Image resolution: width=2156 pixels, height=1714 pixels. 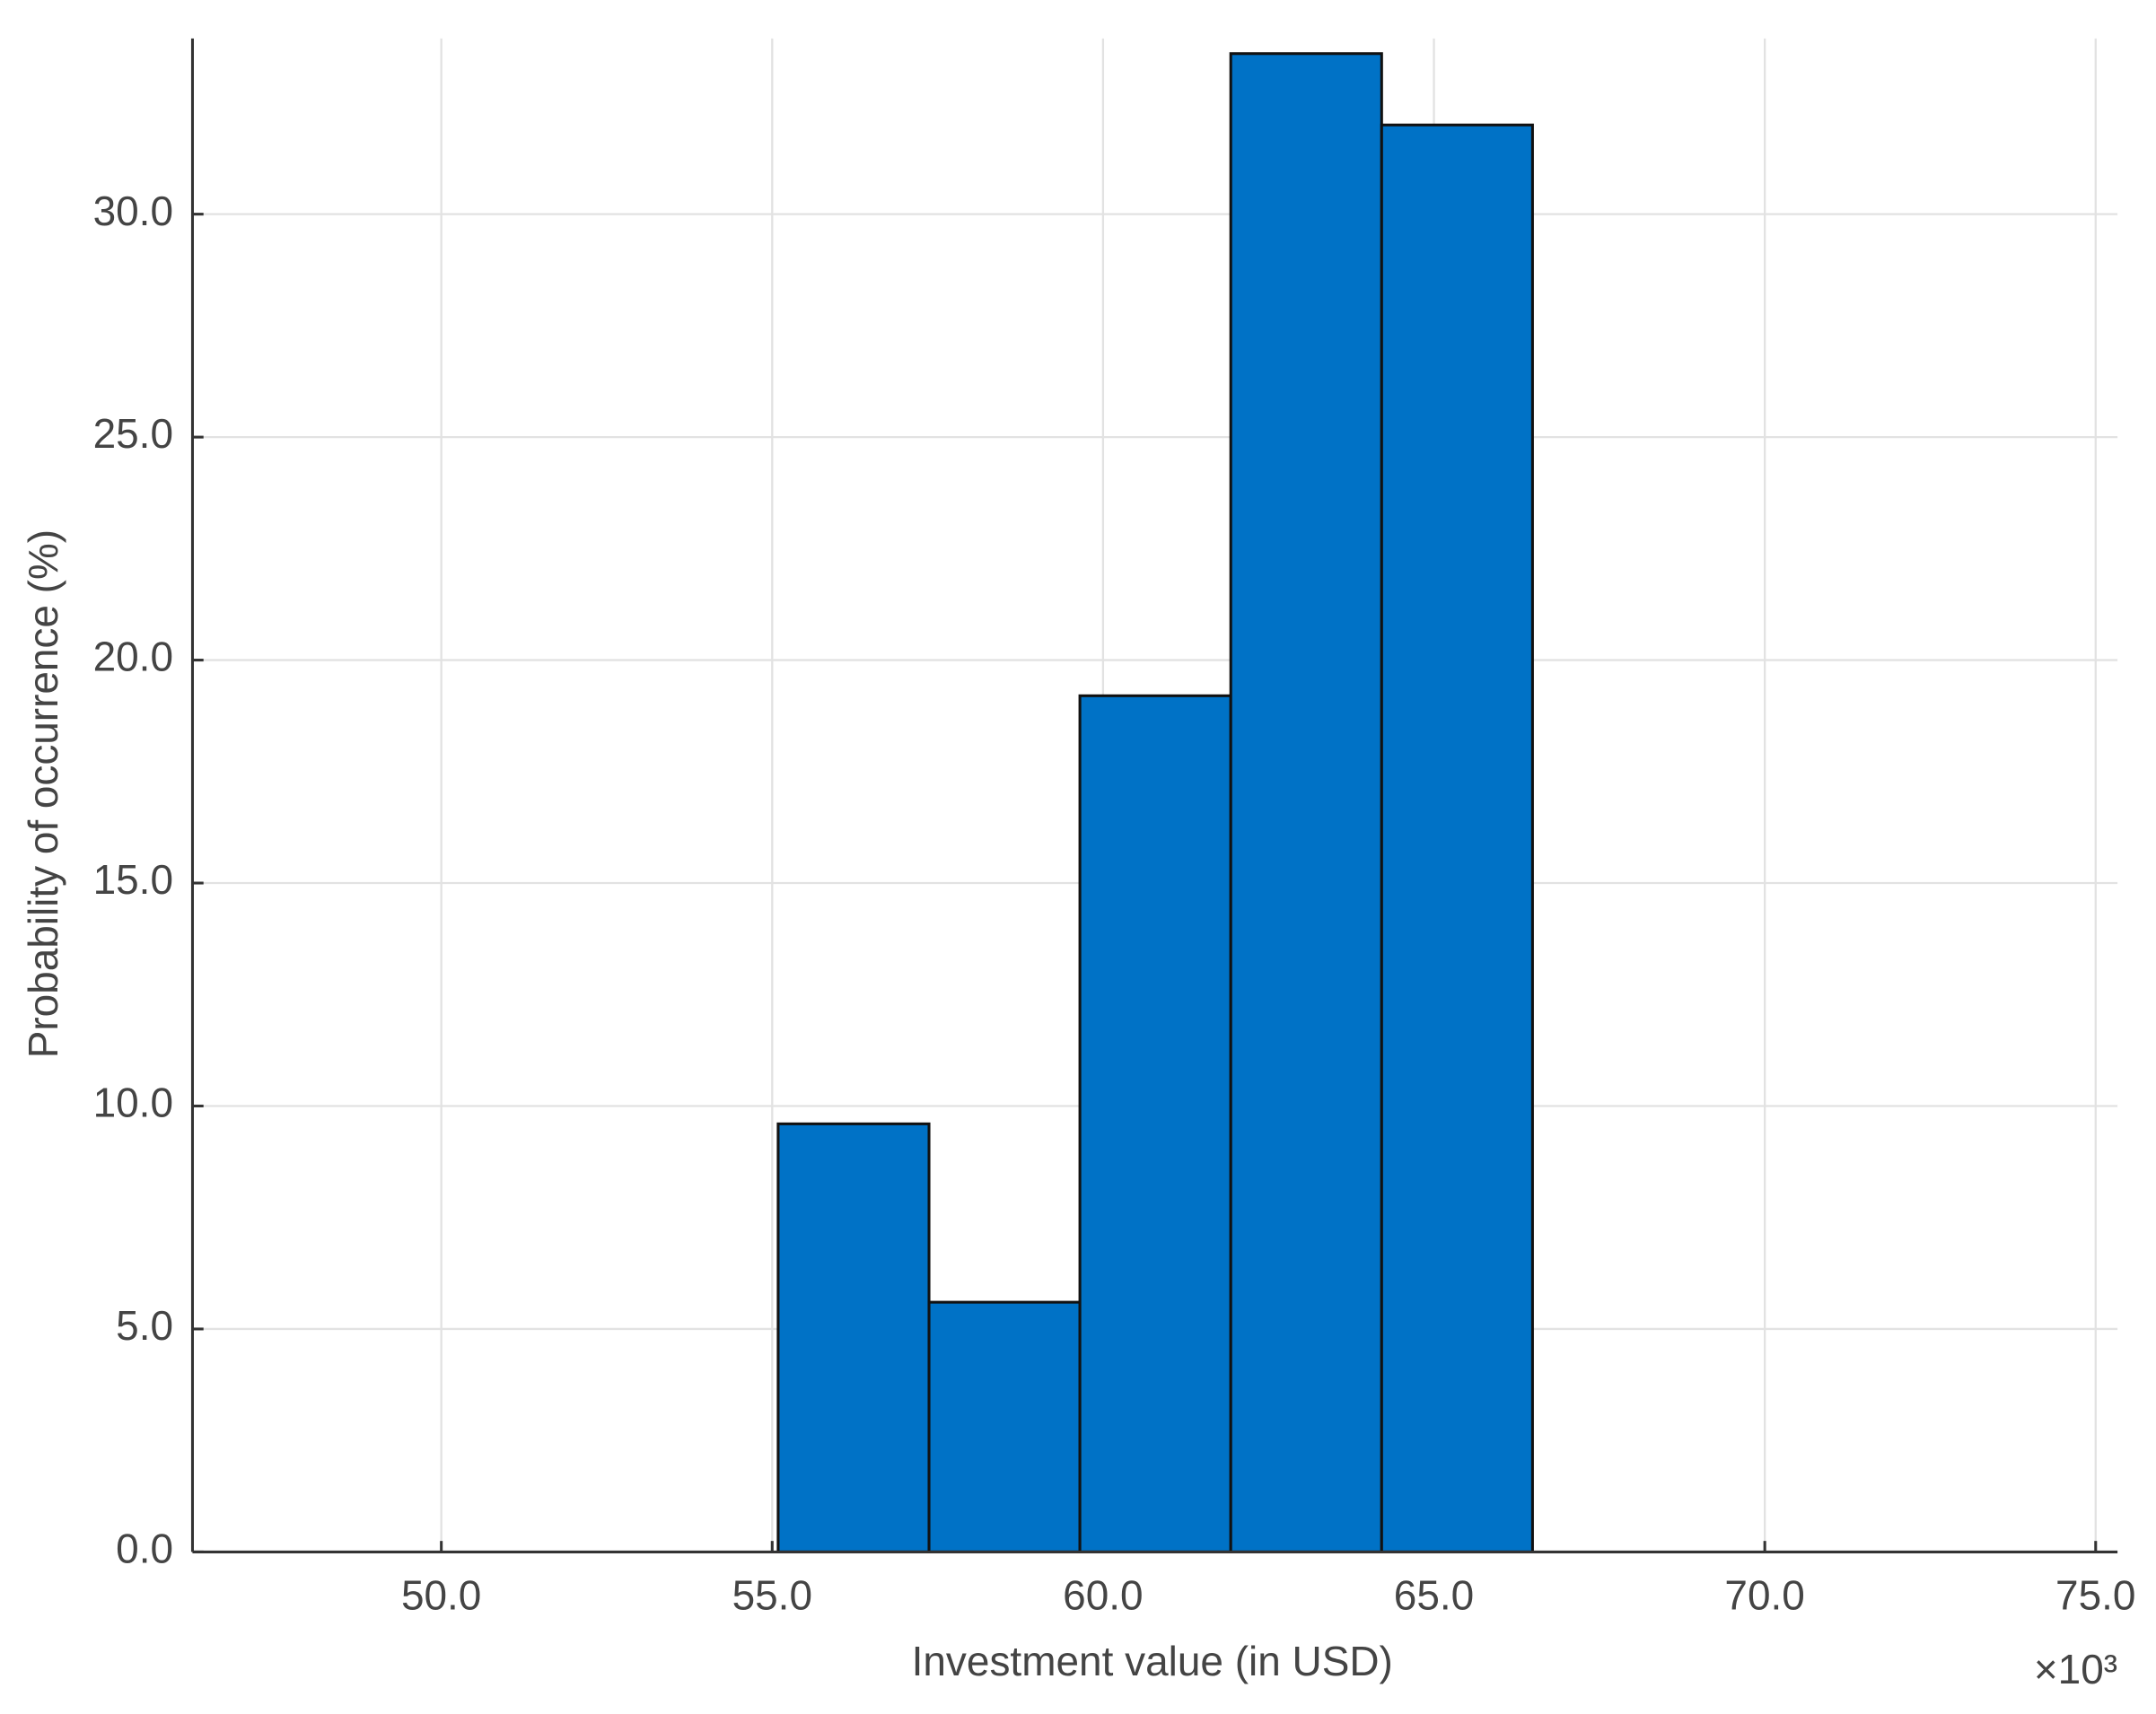 I want to click on x-tick-label: 65.0, so click(x=1434, y=1595).